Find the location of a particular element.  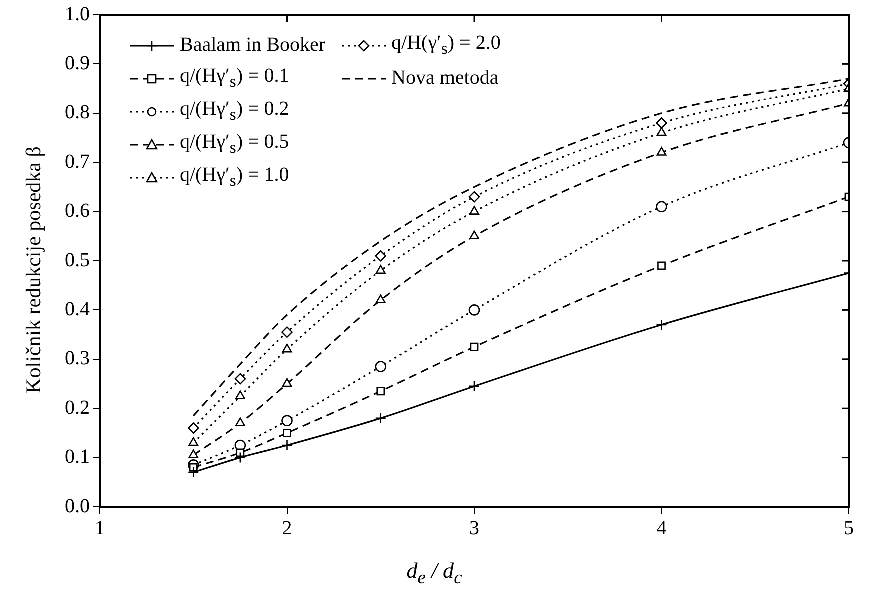

y-tick-label: 0.5 is located at coordinates (77, 260).